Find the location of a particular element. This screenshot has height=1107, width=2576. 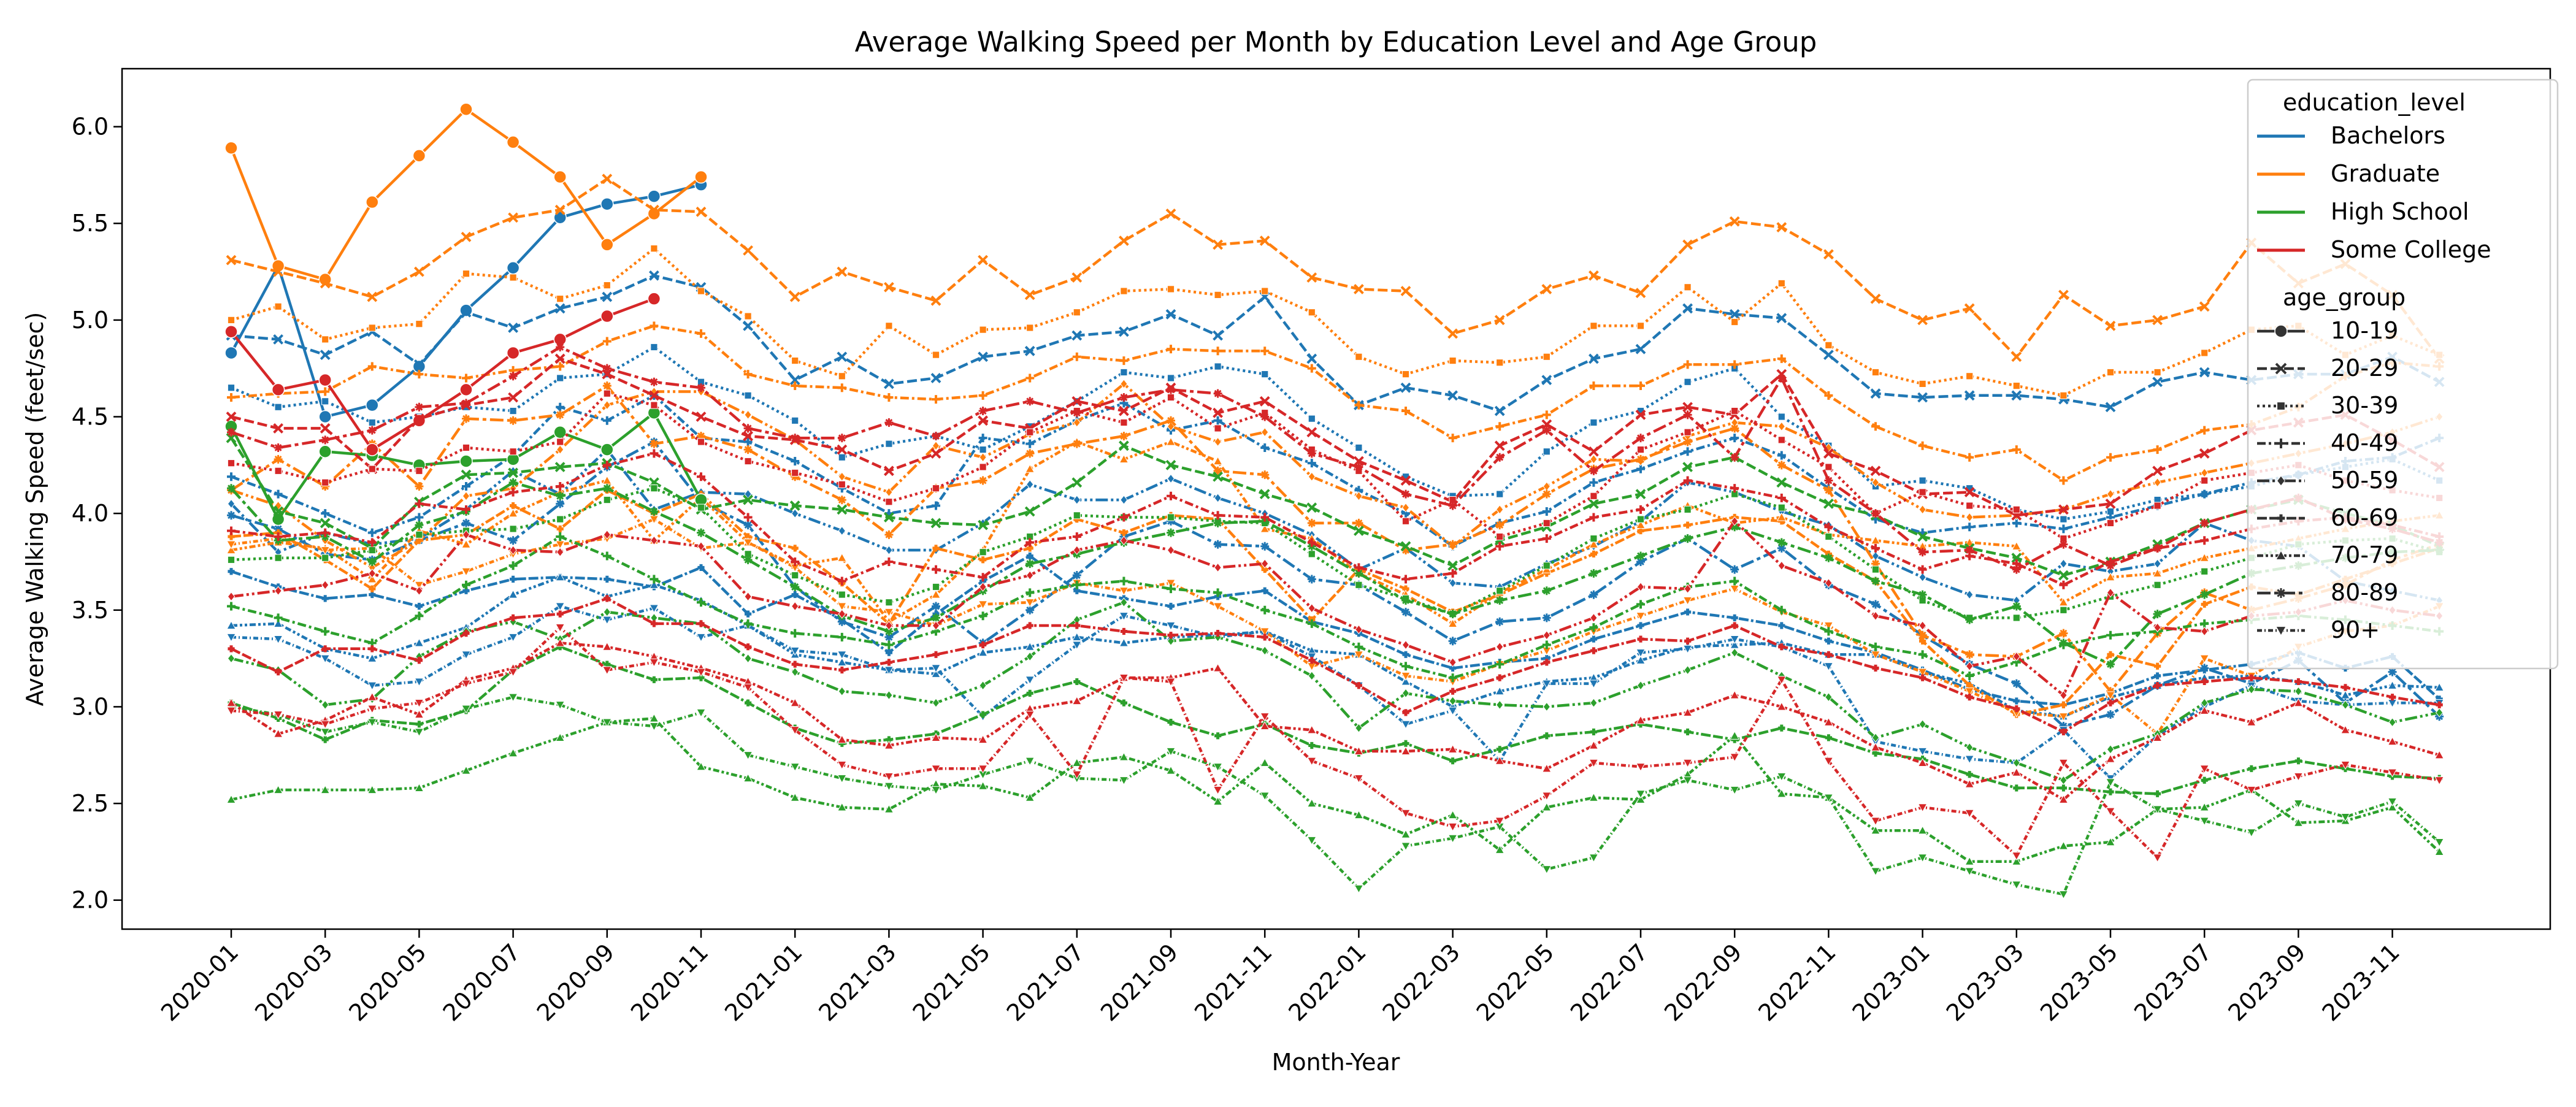

legend-style-label: 40-49 is located at coordinates (2364, 442).